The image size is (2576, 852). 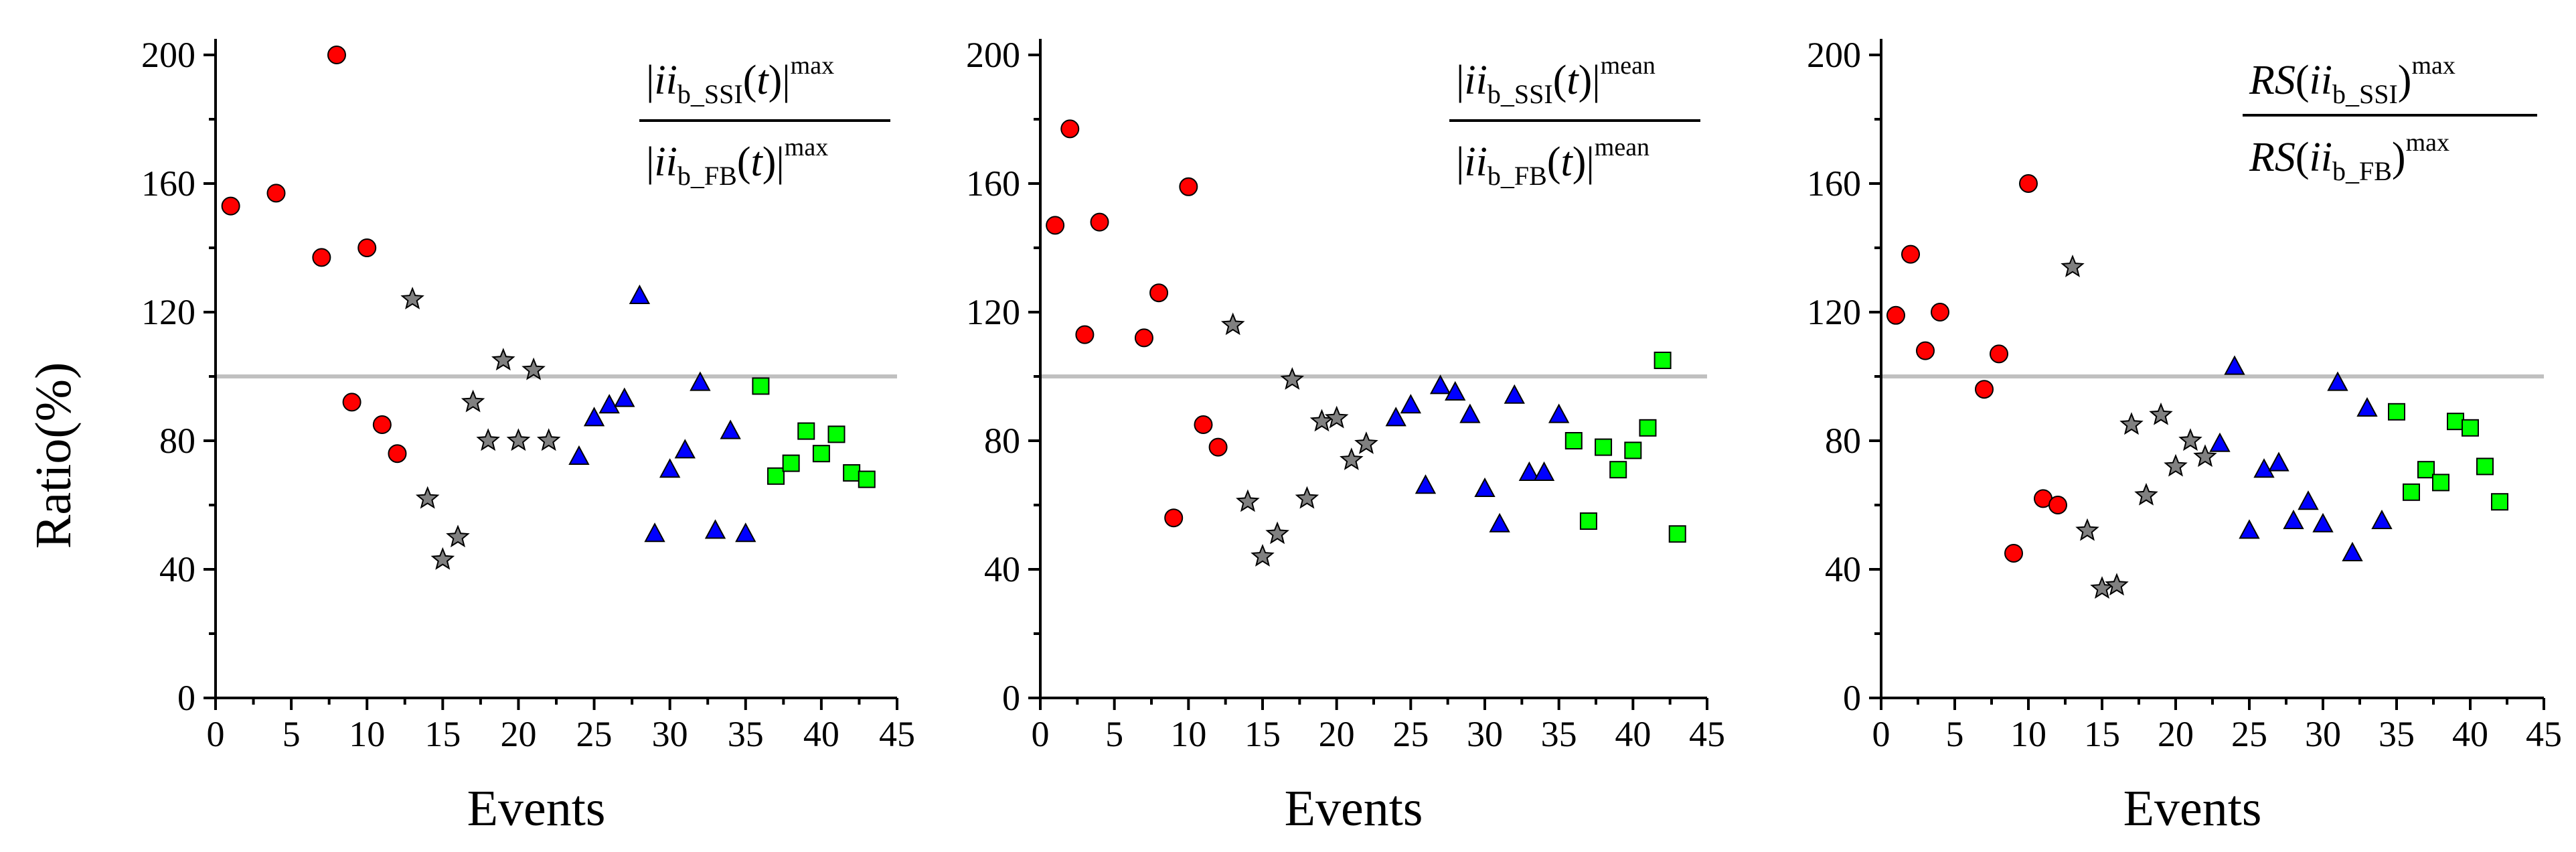 I want to click on x-tick-label: 35, so click(x=1559, y=734).